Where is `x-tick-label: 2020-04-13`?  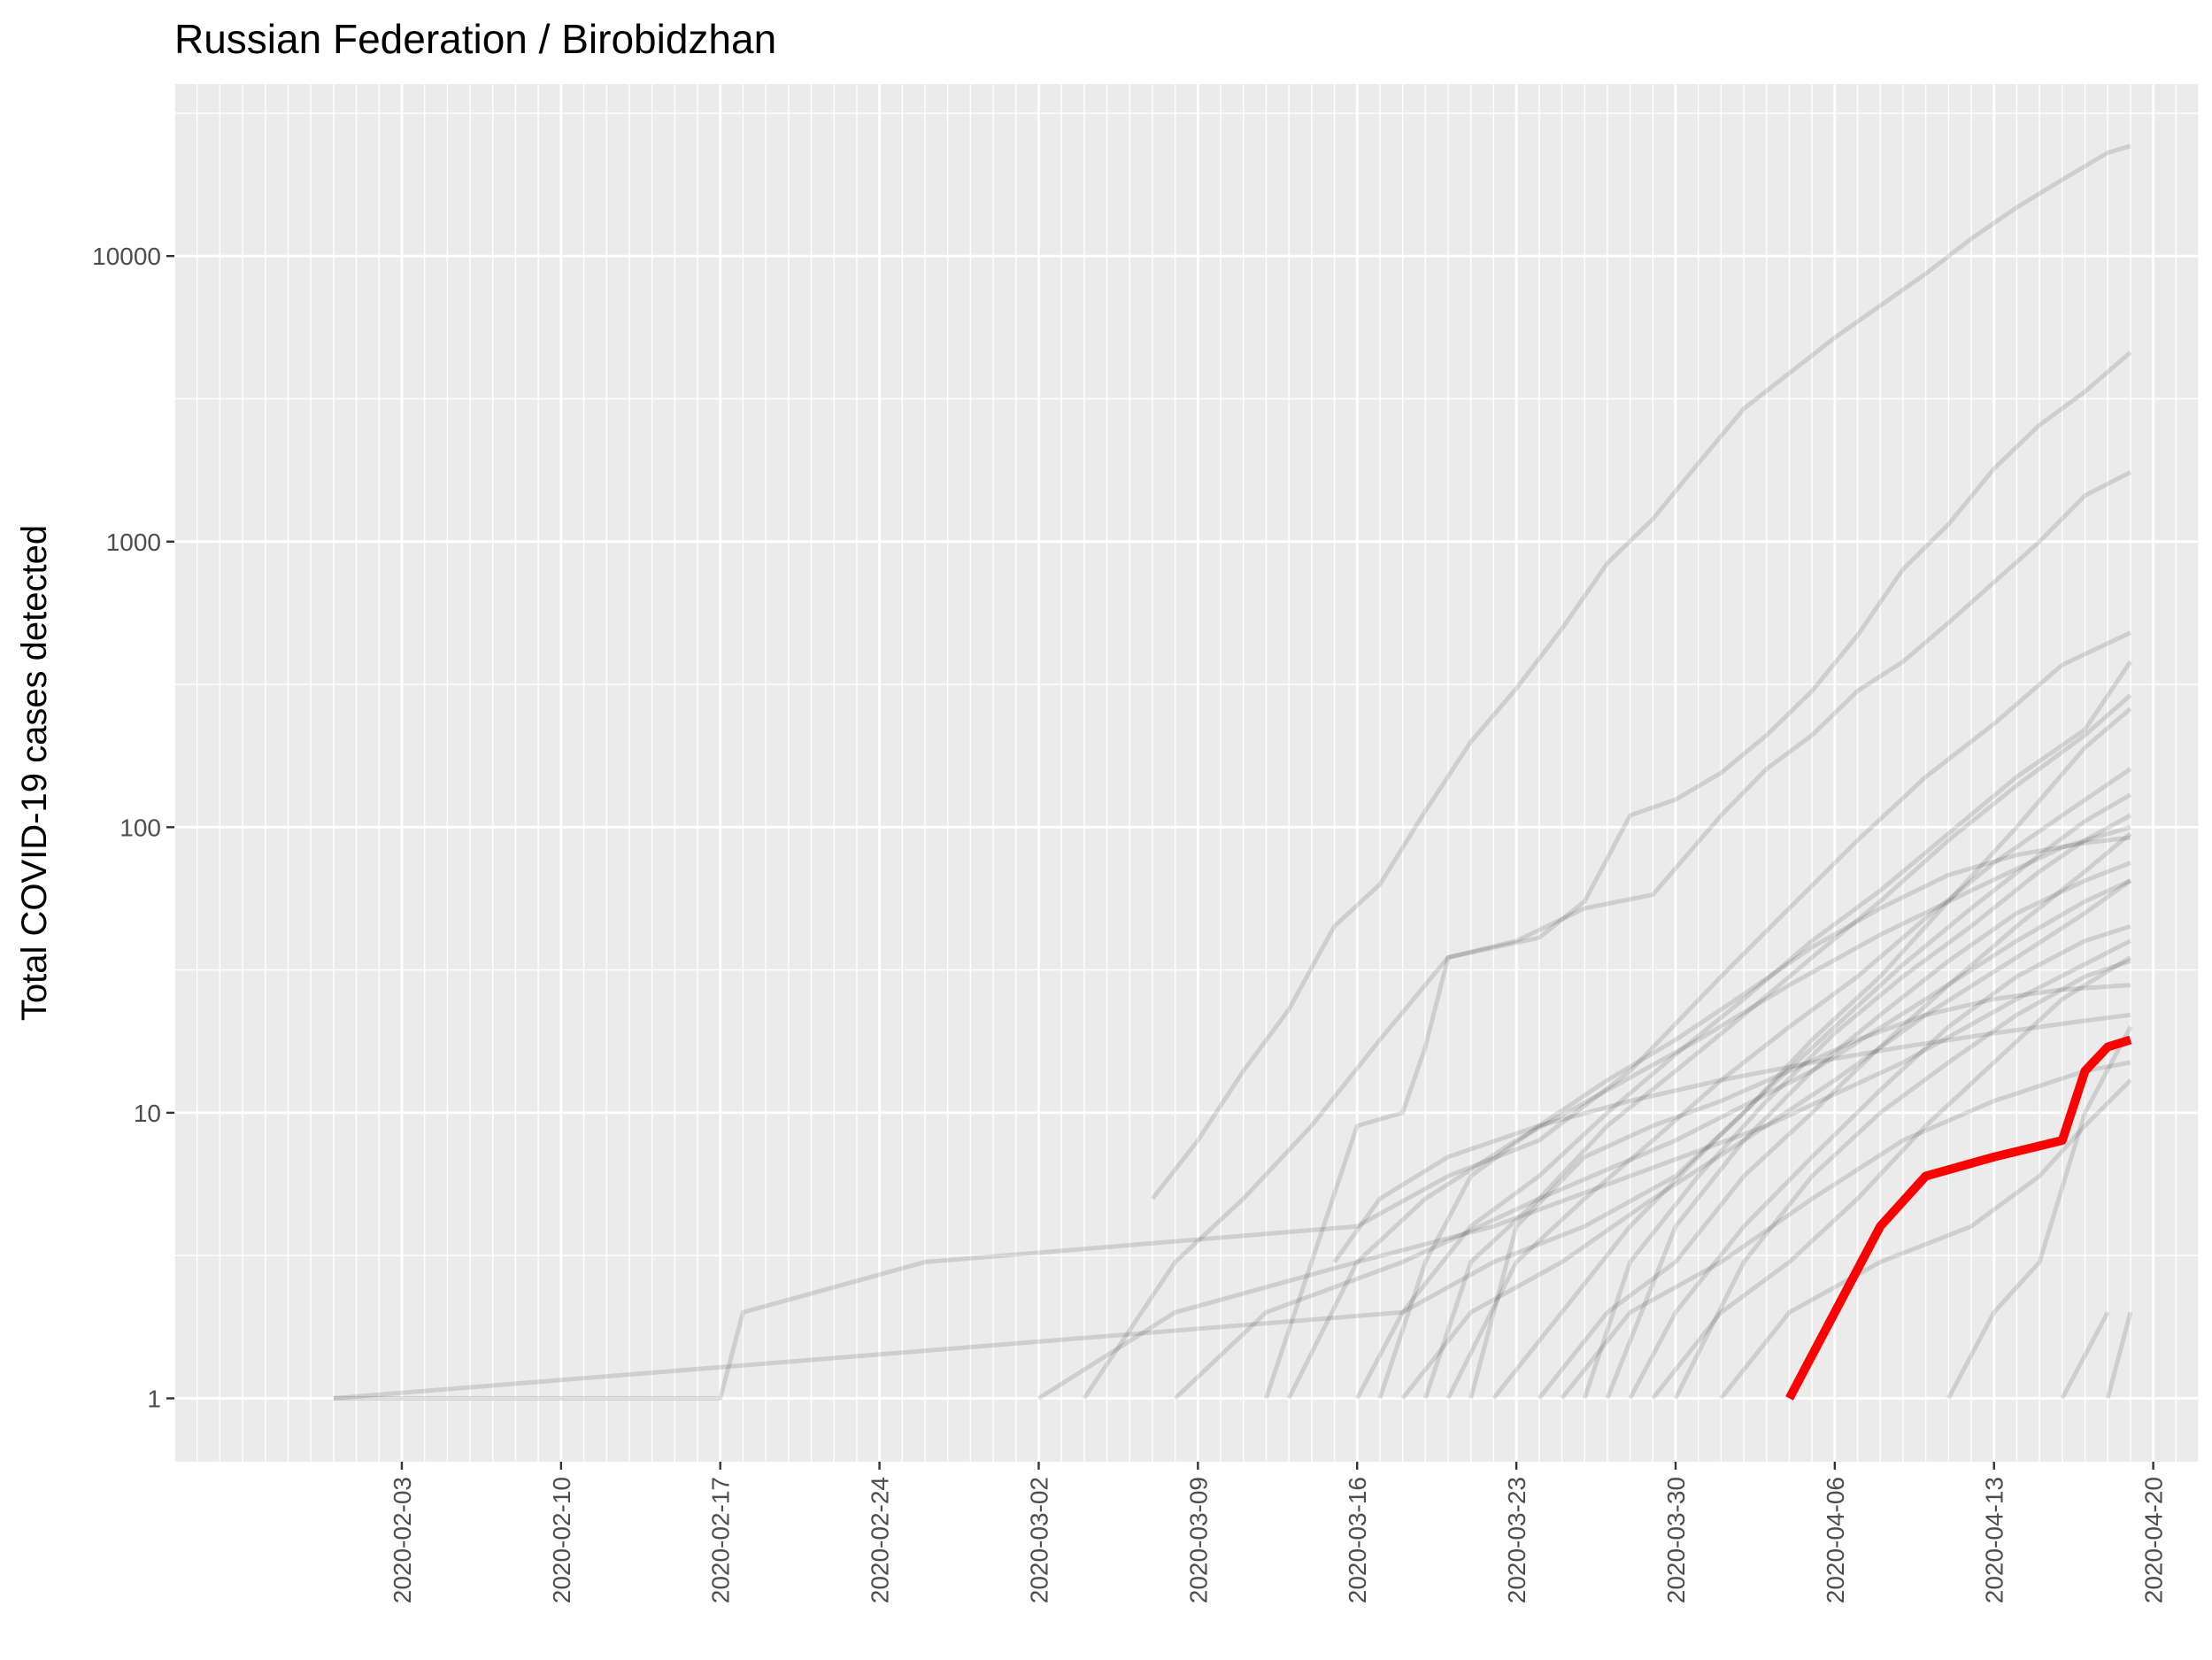
x-tick-label: 2020-04-13 is located at coordinates (1994, 1540).